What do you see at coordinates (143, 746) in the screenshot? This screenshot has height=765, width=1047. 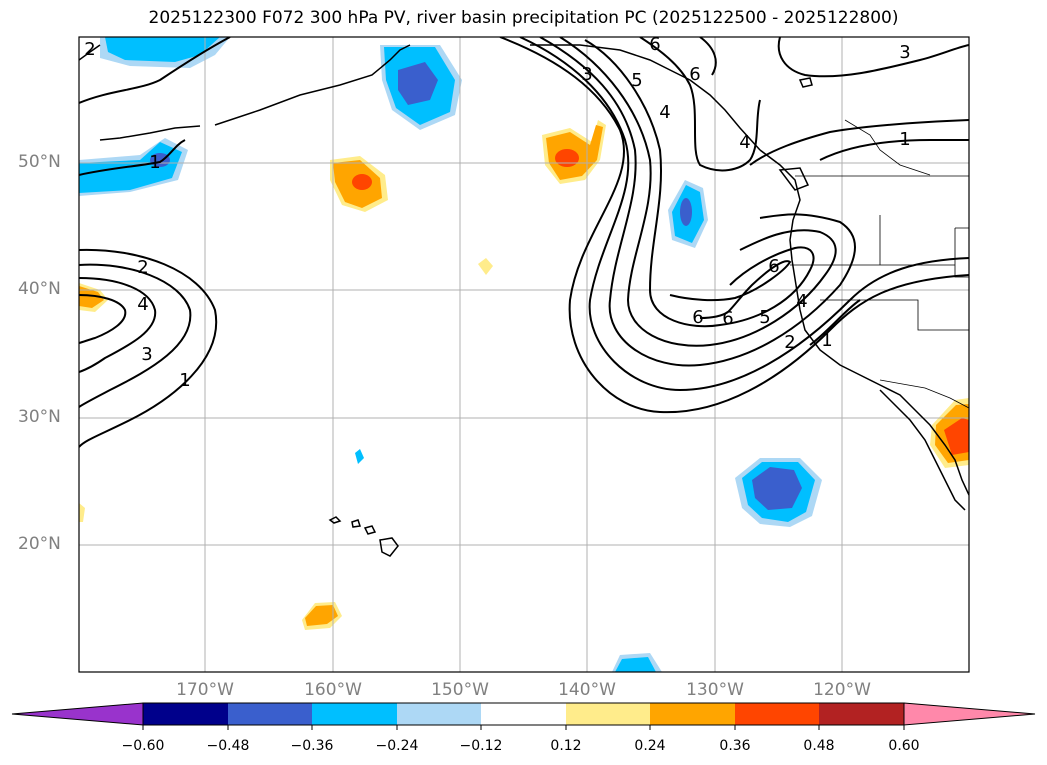 I see `colorbar-tick-label: −0.60` at bounding box center [143, 746].